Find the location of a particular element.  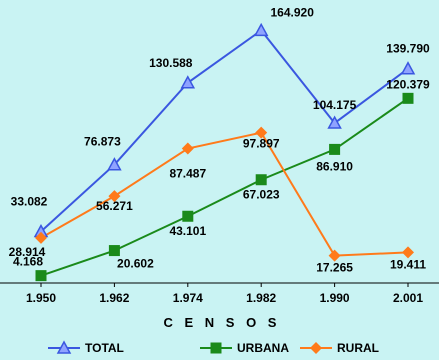

data-label-rural: 17.265 is located at coordinates (334, 268).